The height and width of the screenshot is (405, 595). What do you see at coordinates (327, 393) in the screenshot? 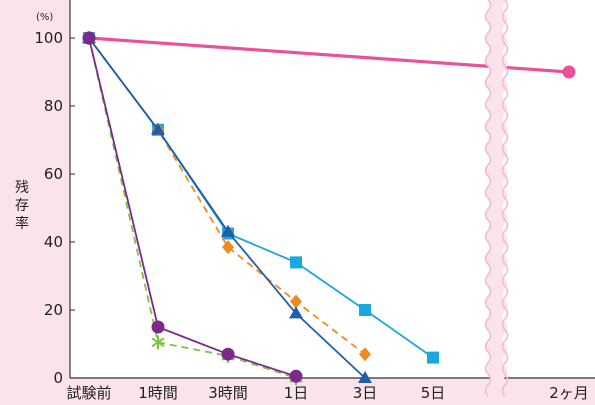
I see `x-ticks: 試験前 1時間 3時間 1日 3日 5日 2ヶ月` at bounding box center [327, 393].